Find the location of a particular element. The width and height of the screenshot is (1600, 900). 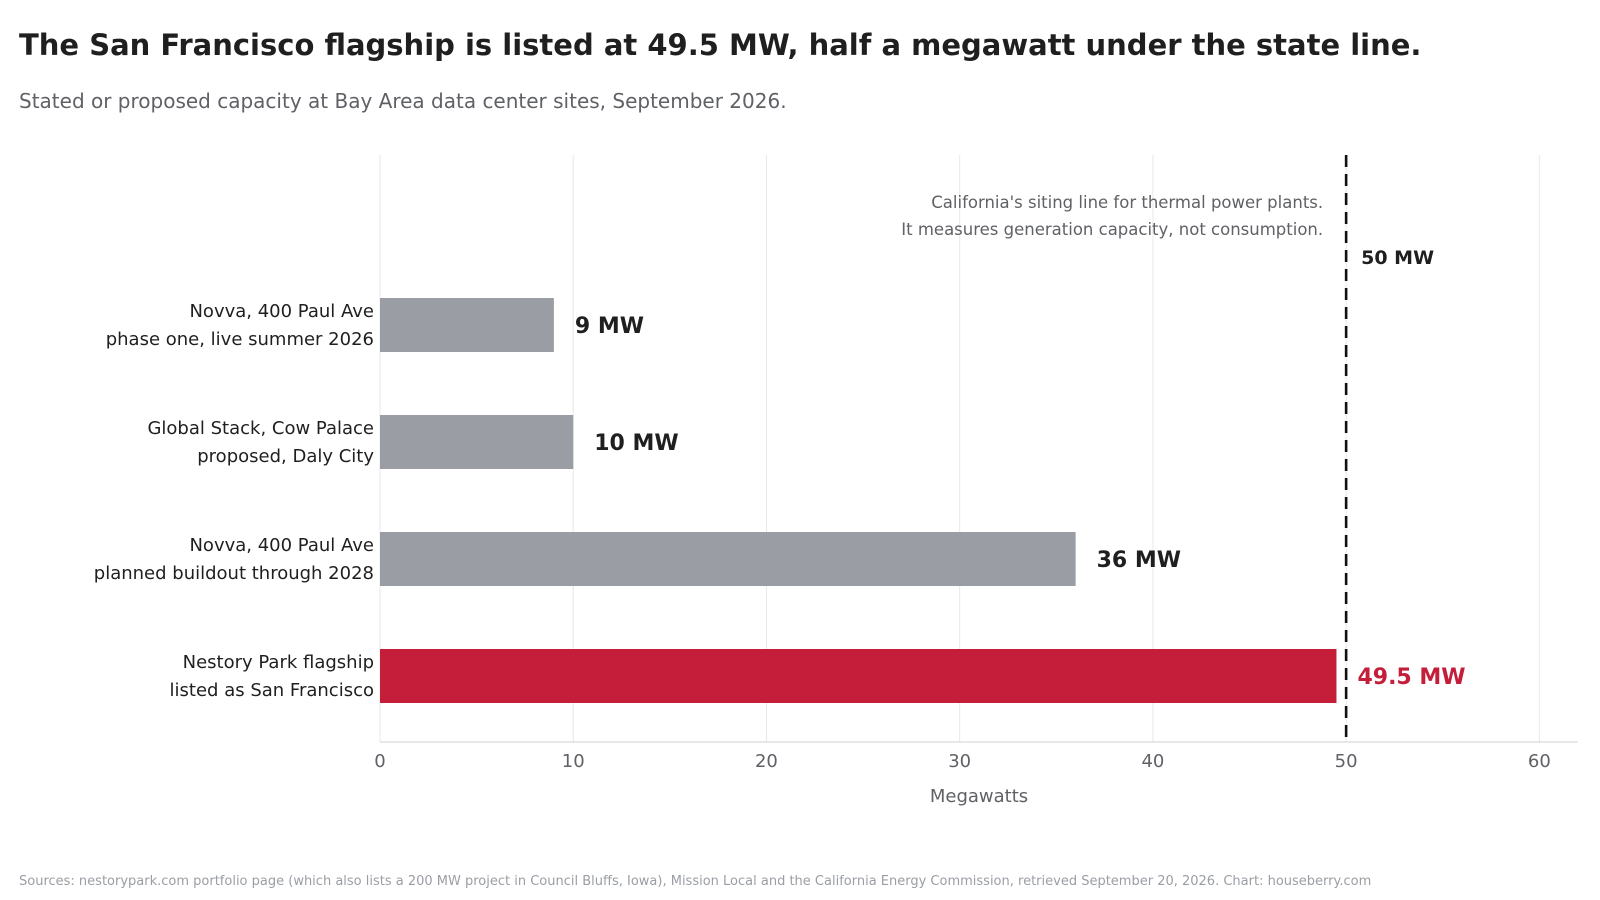

x-tick-label-60: 60 is located at coordinates (1539, 761).